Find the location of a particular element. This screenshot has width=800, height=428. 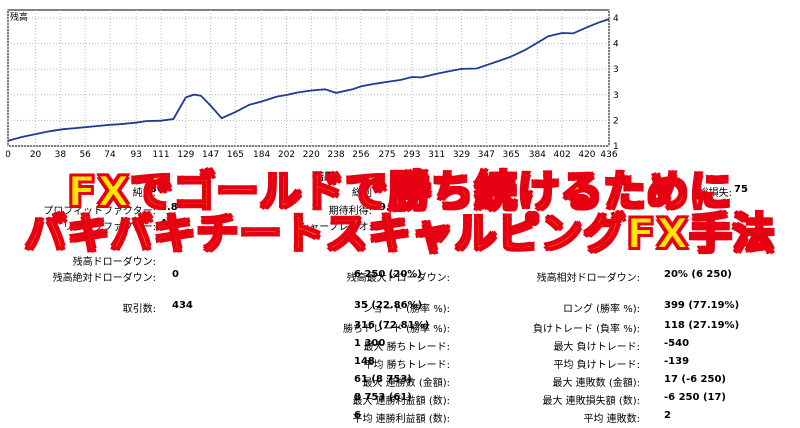

report-row: 平均 連勝利益額 (数): 6 平均 連敗数: 2 is located at coordinates (400, 419).